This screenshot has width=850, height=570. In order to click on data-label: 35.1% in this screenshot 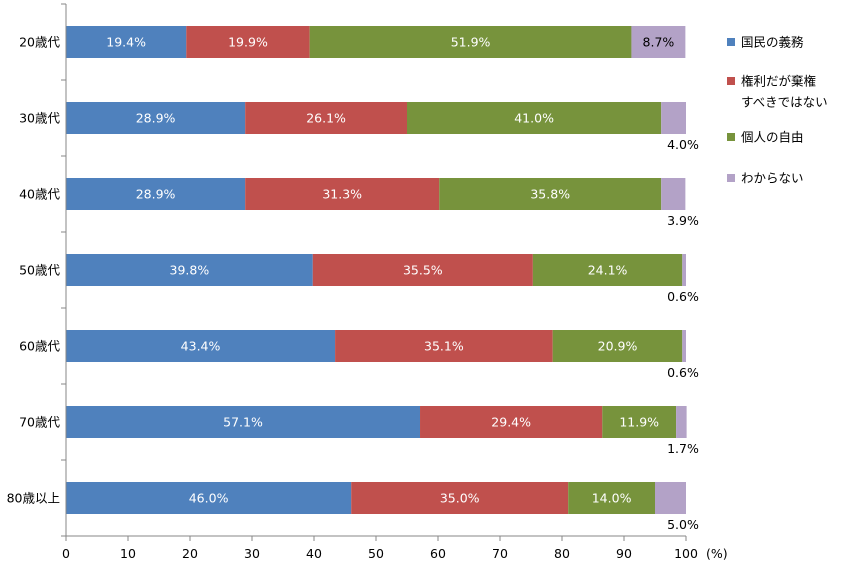, I will do `click(444, 346)`.